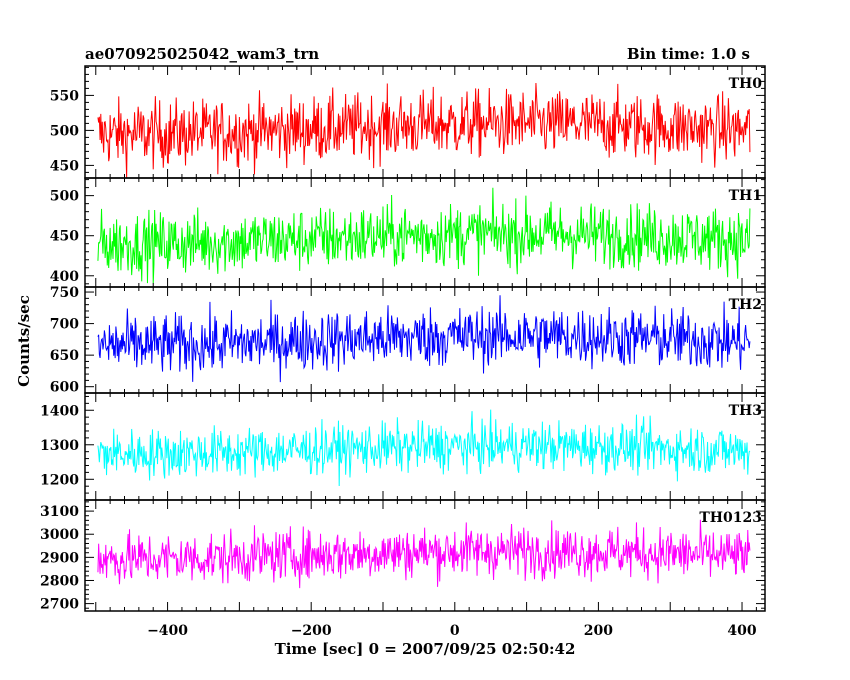 The width and height of the screenshot is (850, 680). I want to click on y-tick-label: 750, so click(64, 293).